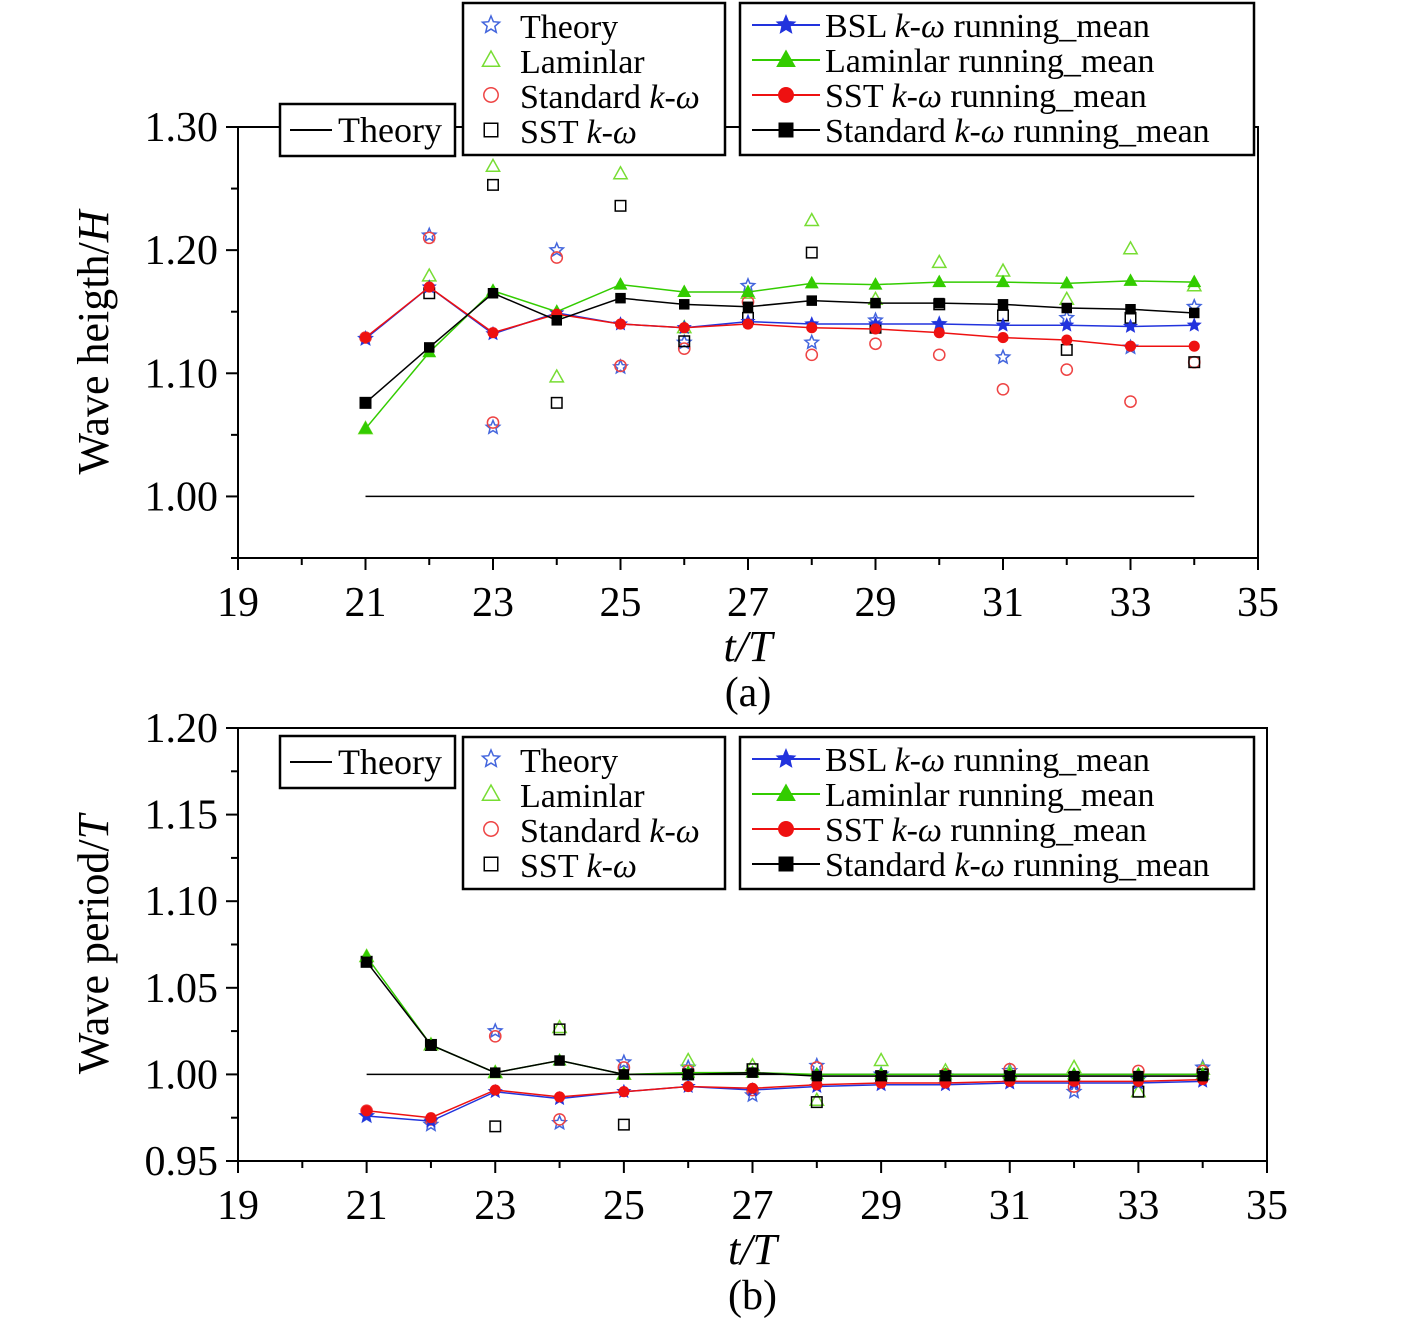  Describe the element at coordinates (553, 866) in the screenshot. I see `legend-label-text: SST` at that location.